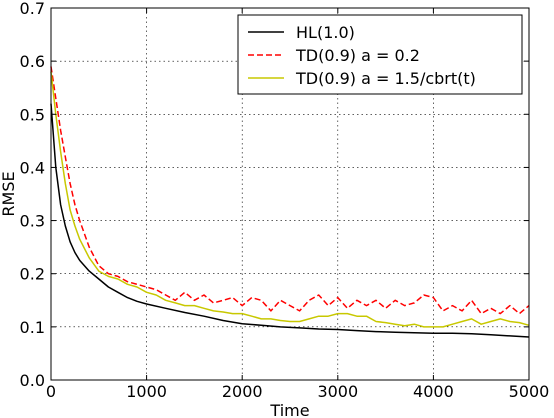  I want to click on y-tick-label: 0.0, so click(32, 380).